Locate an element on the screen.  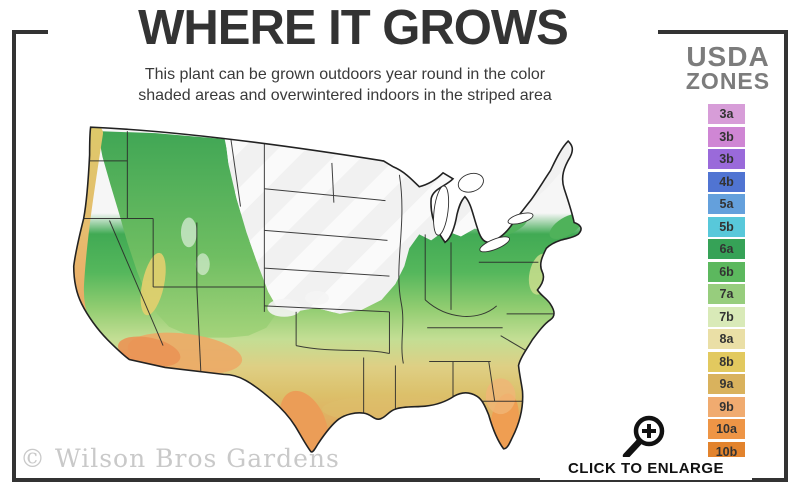
usda-zones-heading-line1: USDA is located at coordinates (728, 56).